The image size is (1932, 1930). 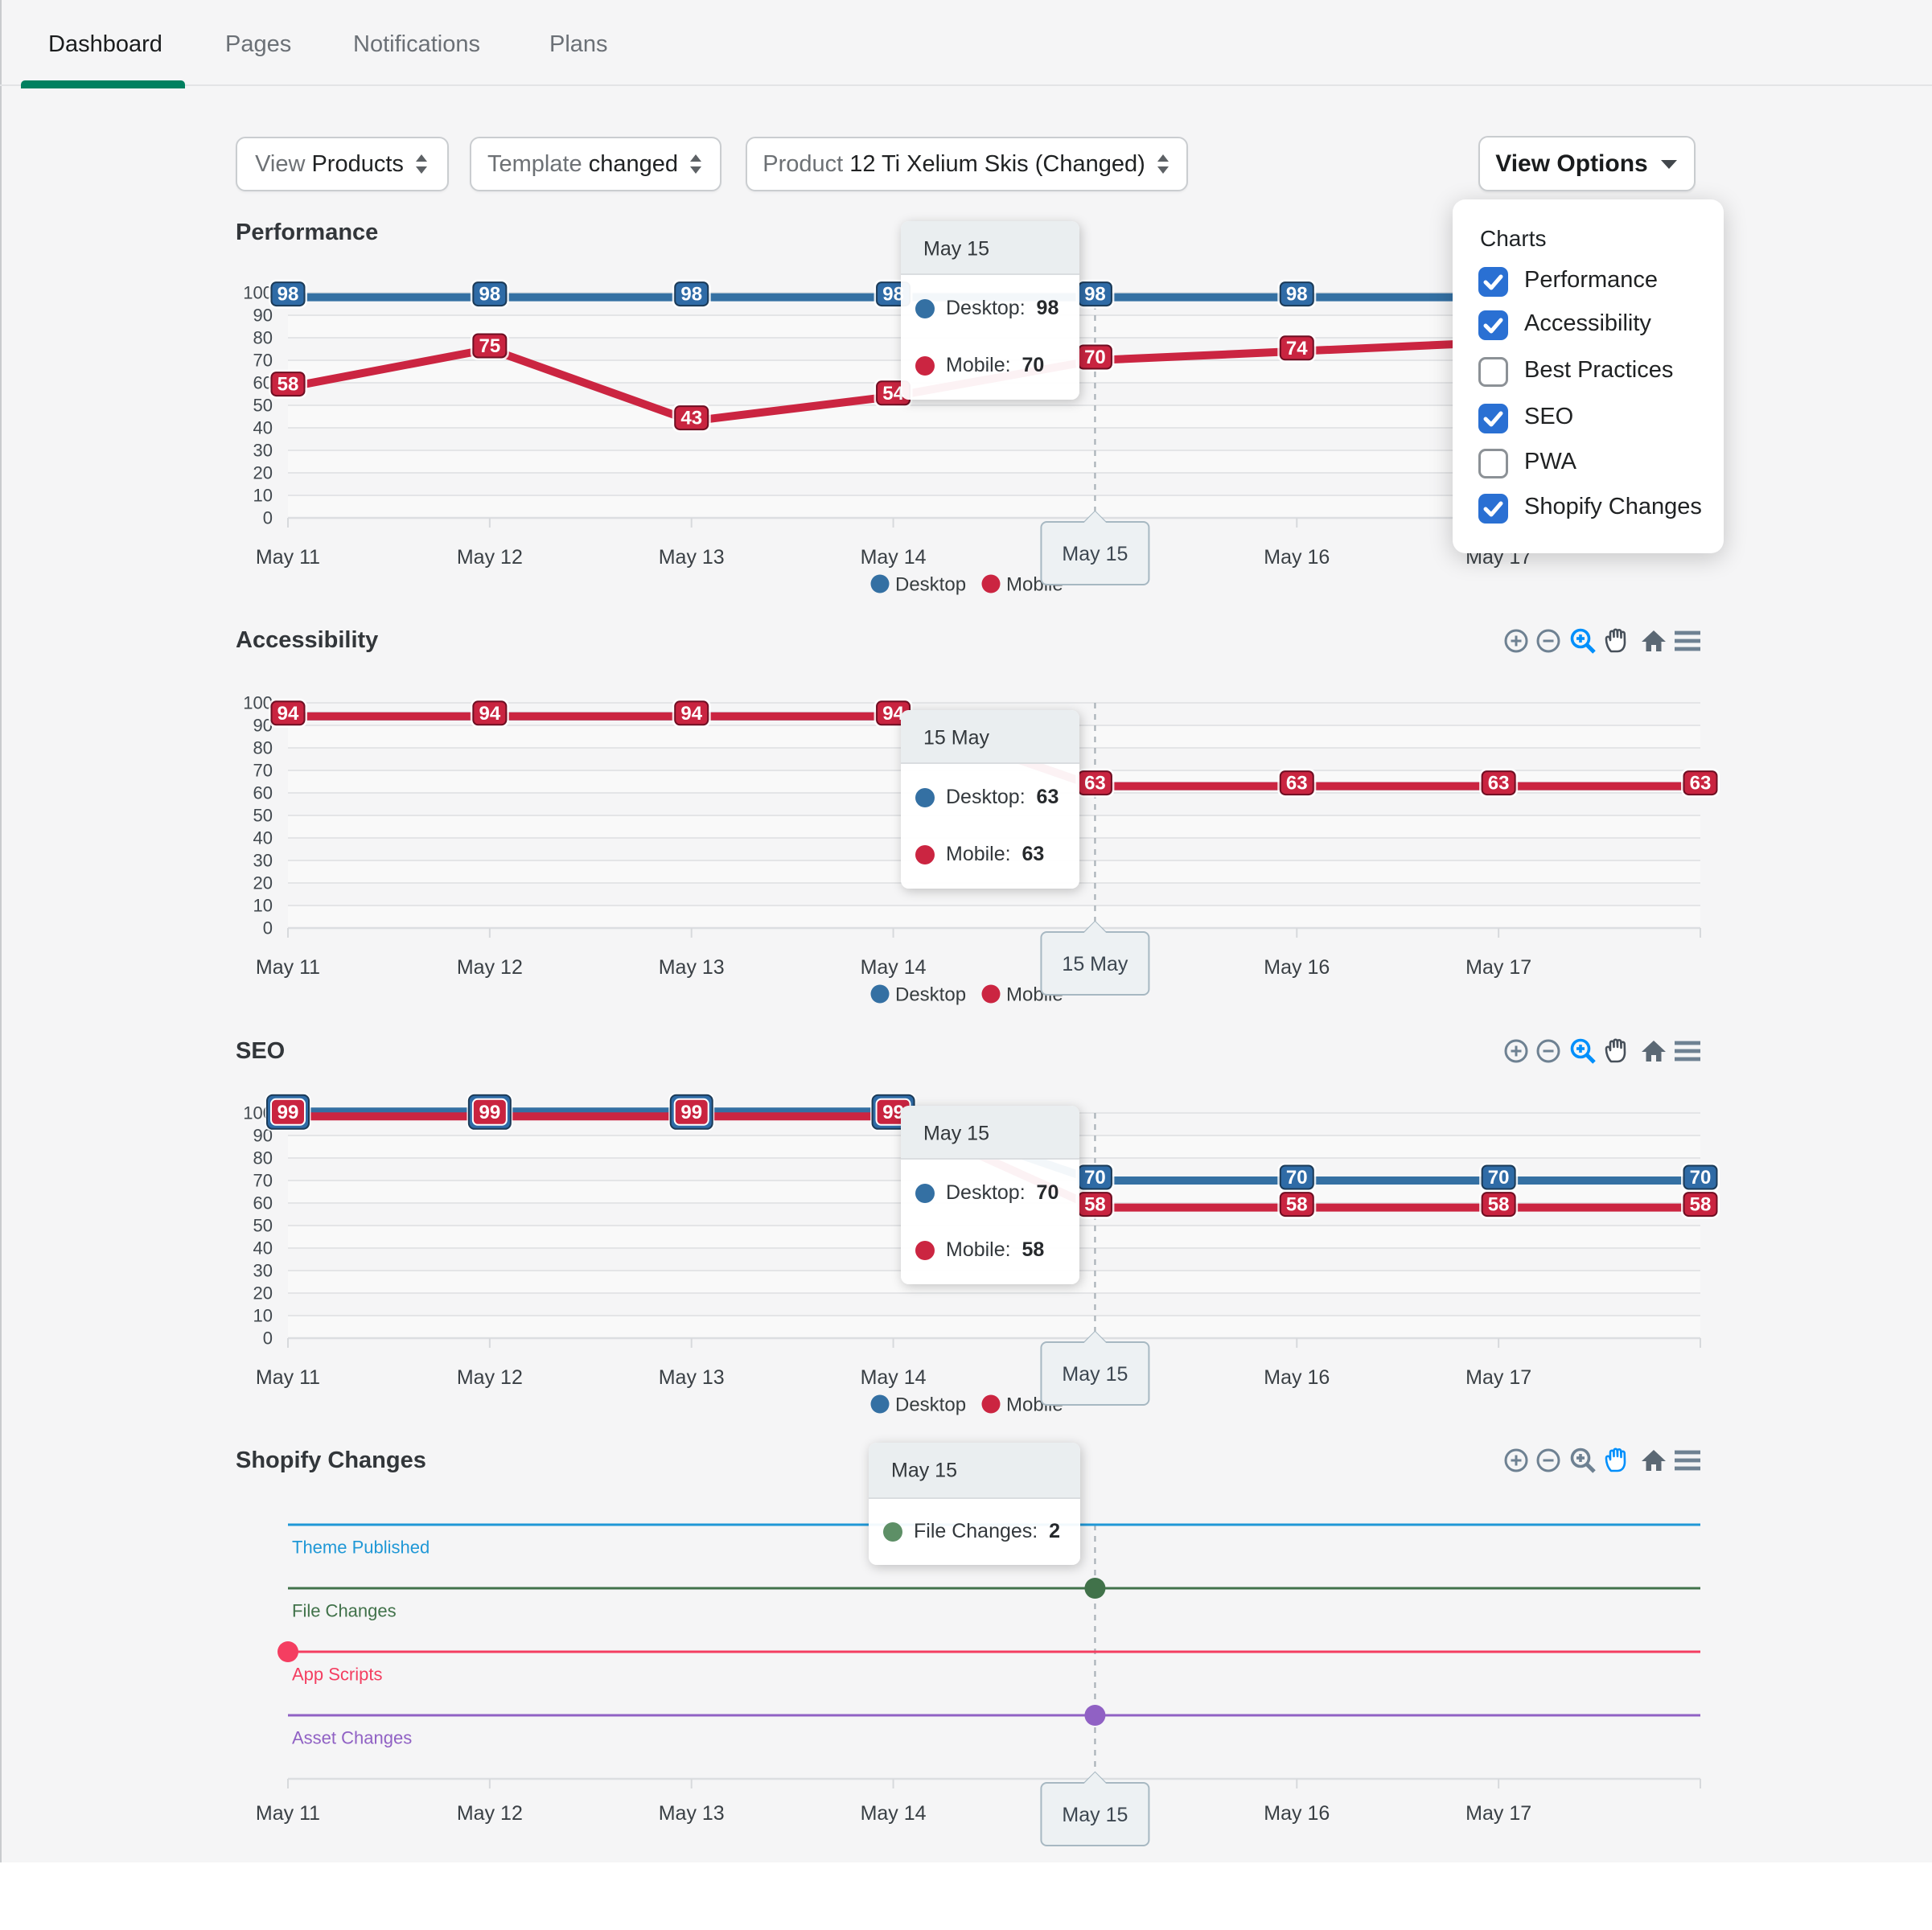 I want to click on svg-text: Theme Published, so click(x=361, y=1548).